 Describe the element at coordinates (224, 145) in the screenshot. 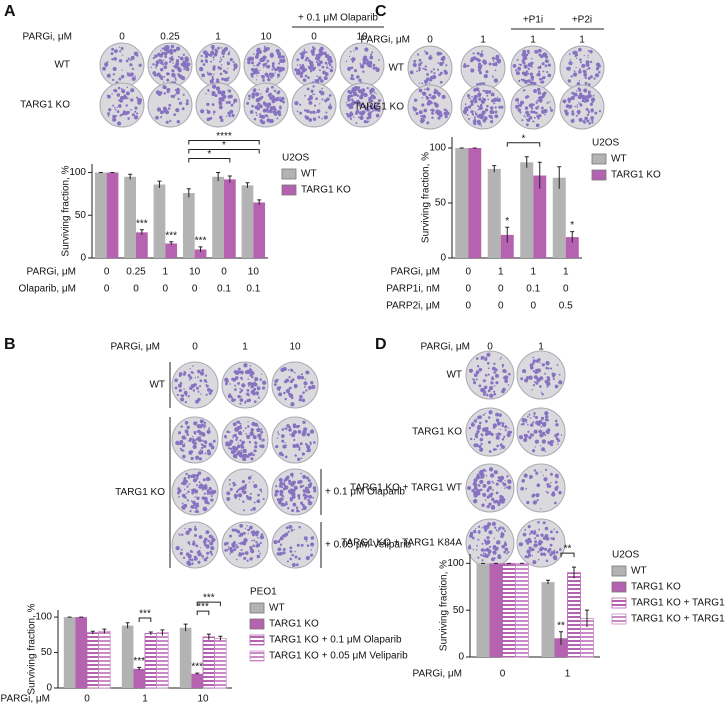

I see `significance: *` at that location.